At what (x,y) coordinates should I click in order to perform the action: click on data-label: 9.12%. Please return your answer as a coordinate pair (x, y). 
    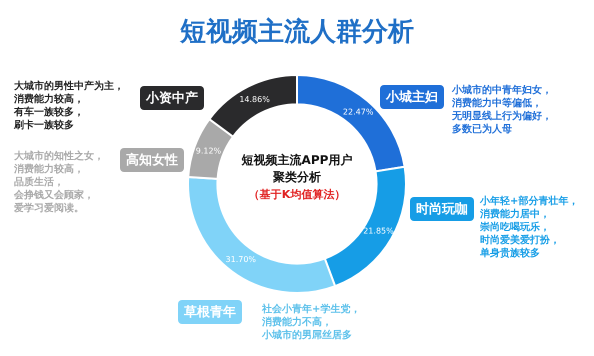
    Looking at the image, I should click on (209, 151).